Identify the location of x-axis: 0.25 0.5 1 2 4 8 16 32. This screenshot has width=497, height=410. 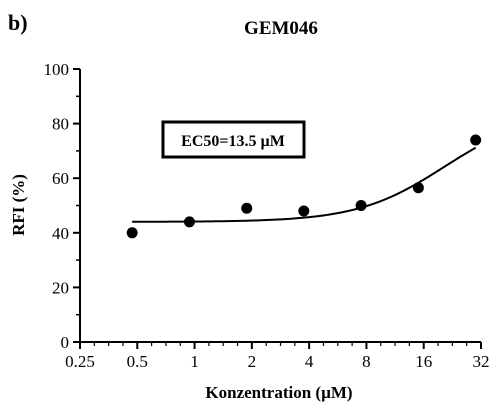
(277, 356).